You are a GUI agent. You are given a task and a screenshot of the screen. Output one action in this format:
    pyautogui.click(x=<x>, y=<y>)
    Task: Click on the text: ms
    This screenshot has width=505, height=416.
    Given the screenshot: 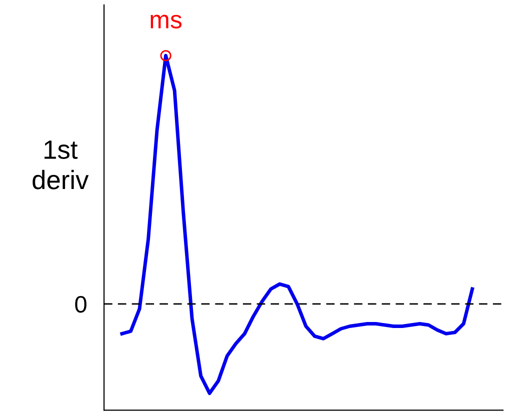 What is the action you would take?
    pyautogui.click(x=166, y=21)
    